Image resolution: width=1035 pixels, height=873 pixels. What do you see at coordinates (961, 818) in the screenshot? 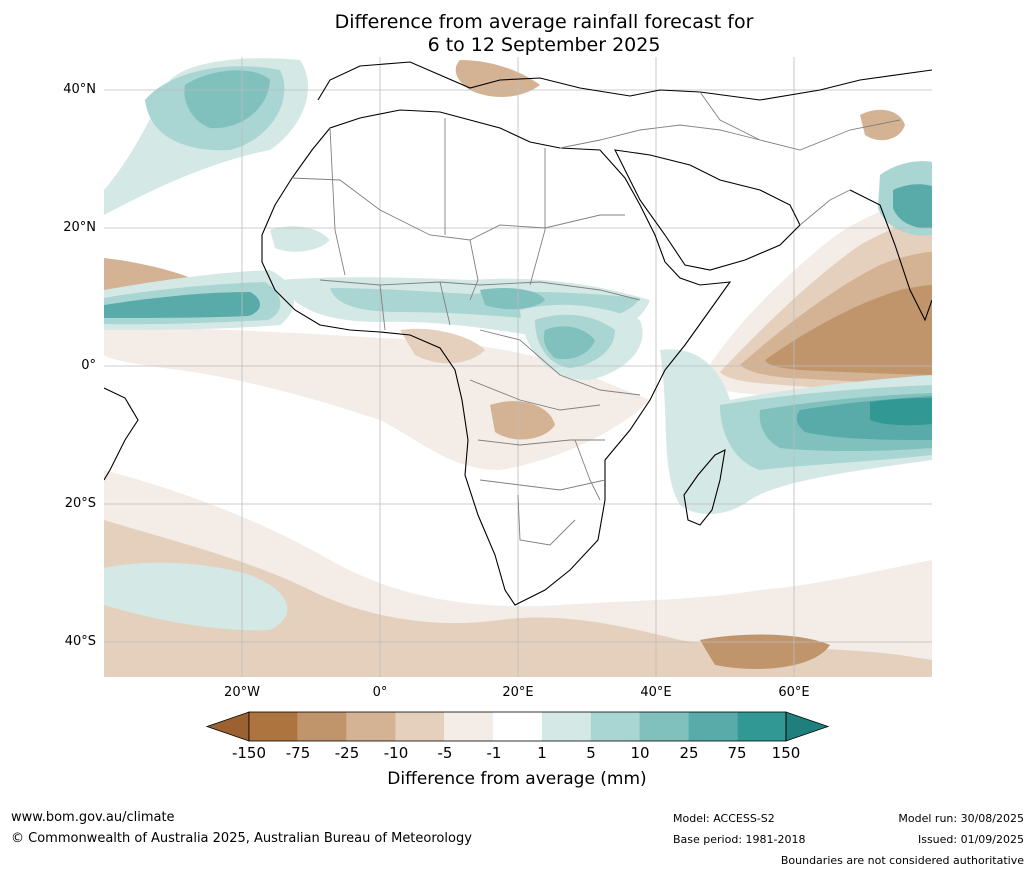
I see `model-run-text: Model run: 30/08/2025` at bounding box center [961, 818].